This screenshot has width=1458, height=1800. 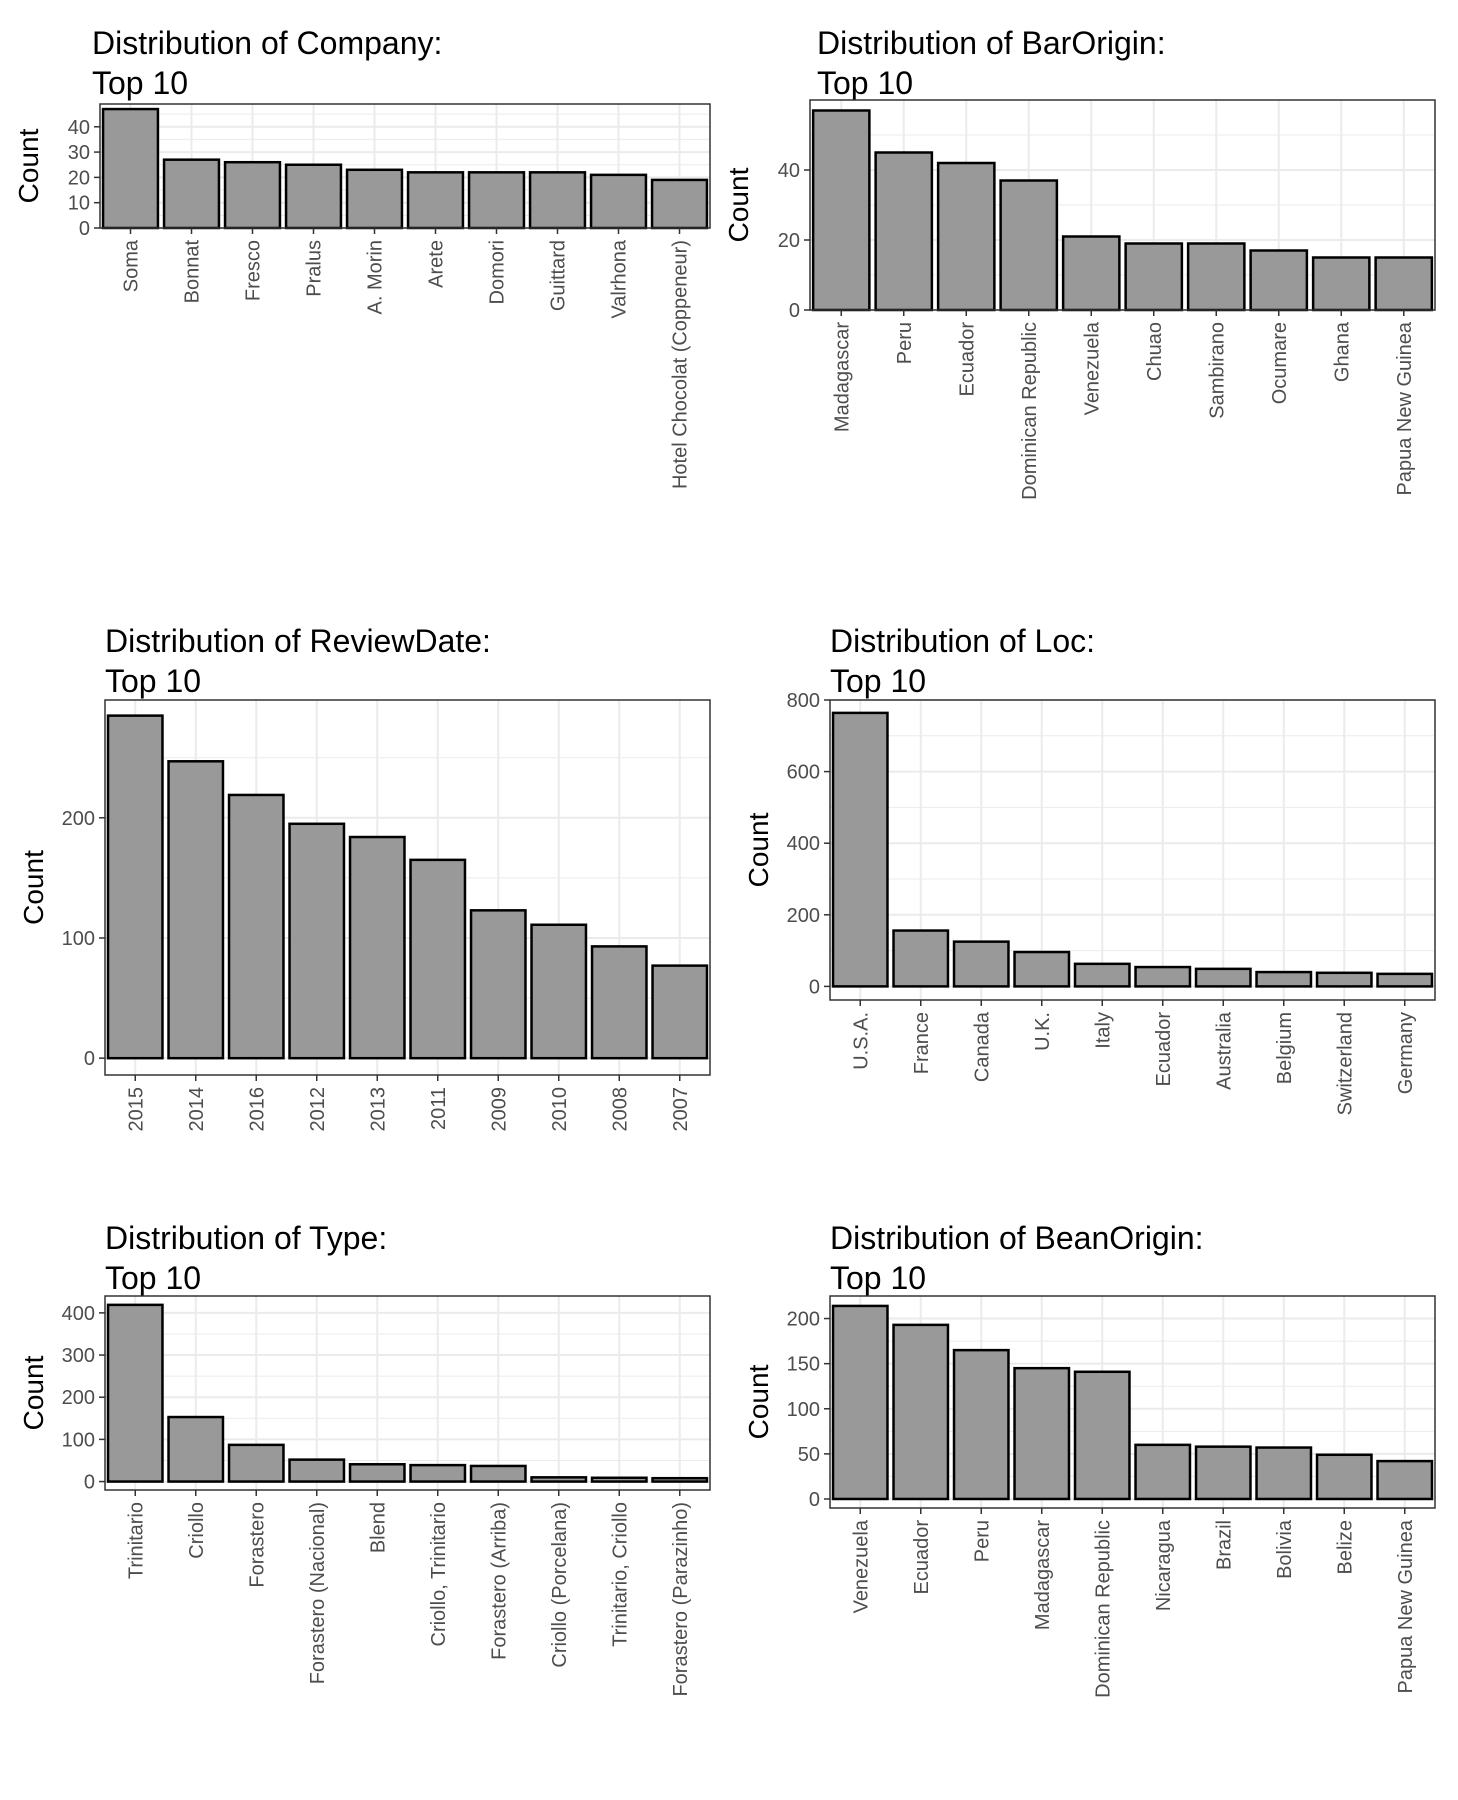 I want to click on x-tick-label: Madagascar, so click(x=842, y=377).